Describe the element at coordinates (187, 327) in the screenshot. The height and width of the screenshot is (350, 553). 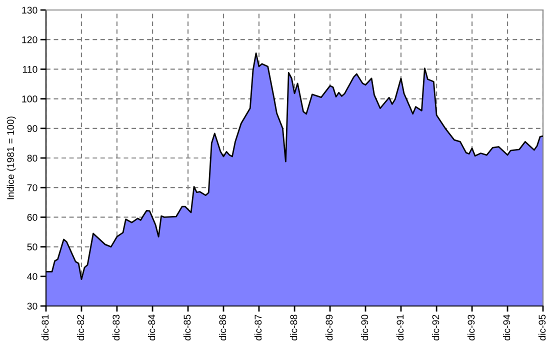
I see `x-tick-label: dic-85` at that location.